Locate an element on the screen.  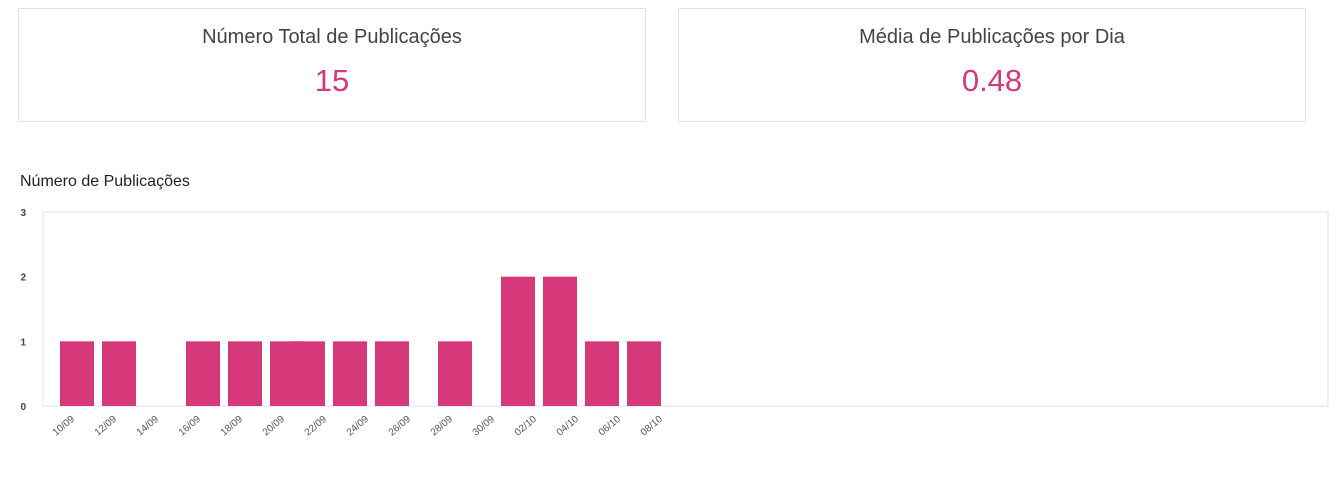
average-publications-card: Média de Publicações por Dia 0.48 is located at coordinates (992, 65).